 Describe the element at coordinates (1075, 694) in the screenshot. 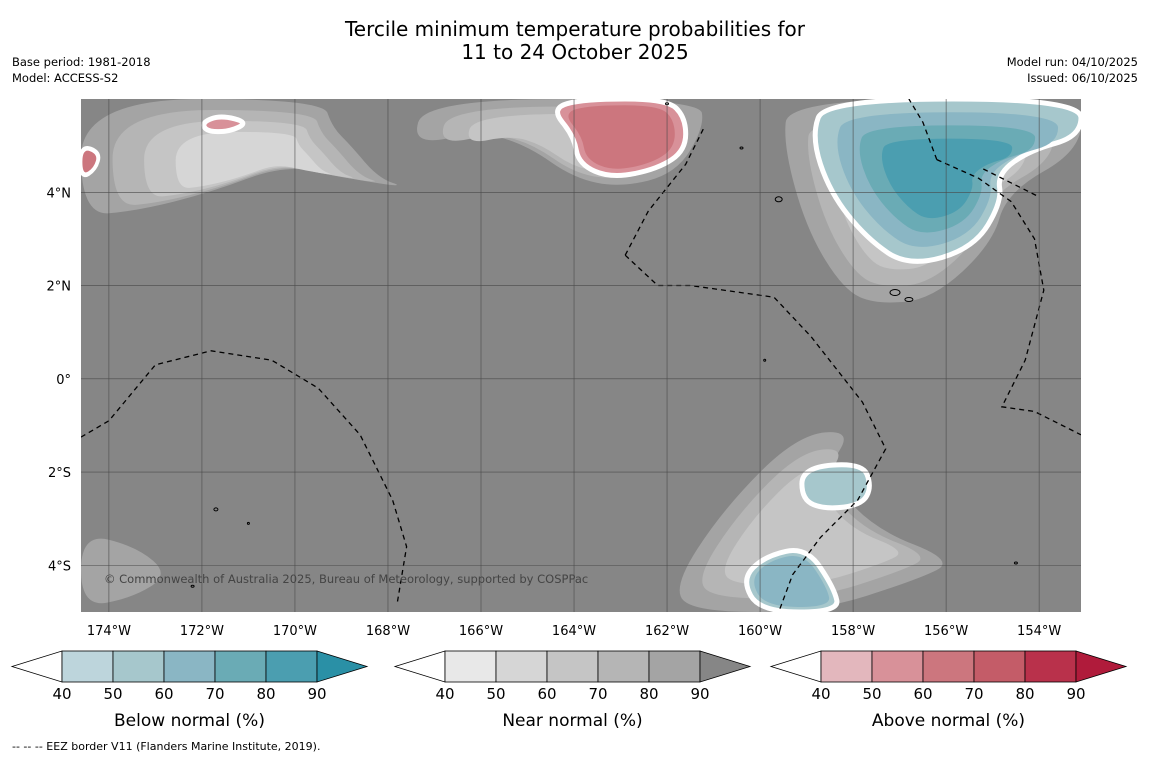

I see `above-colorbar-tick: 90` at that location.